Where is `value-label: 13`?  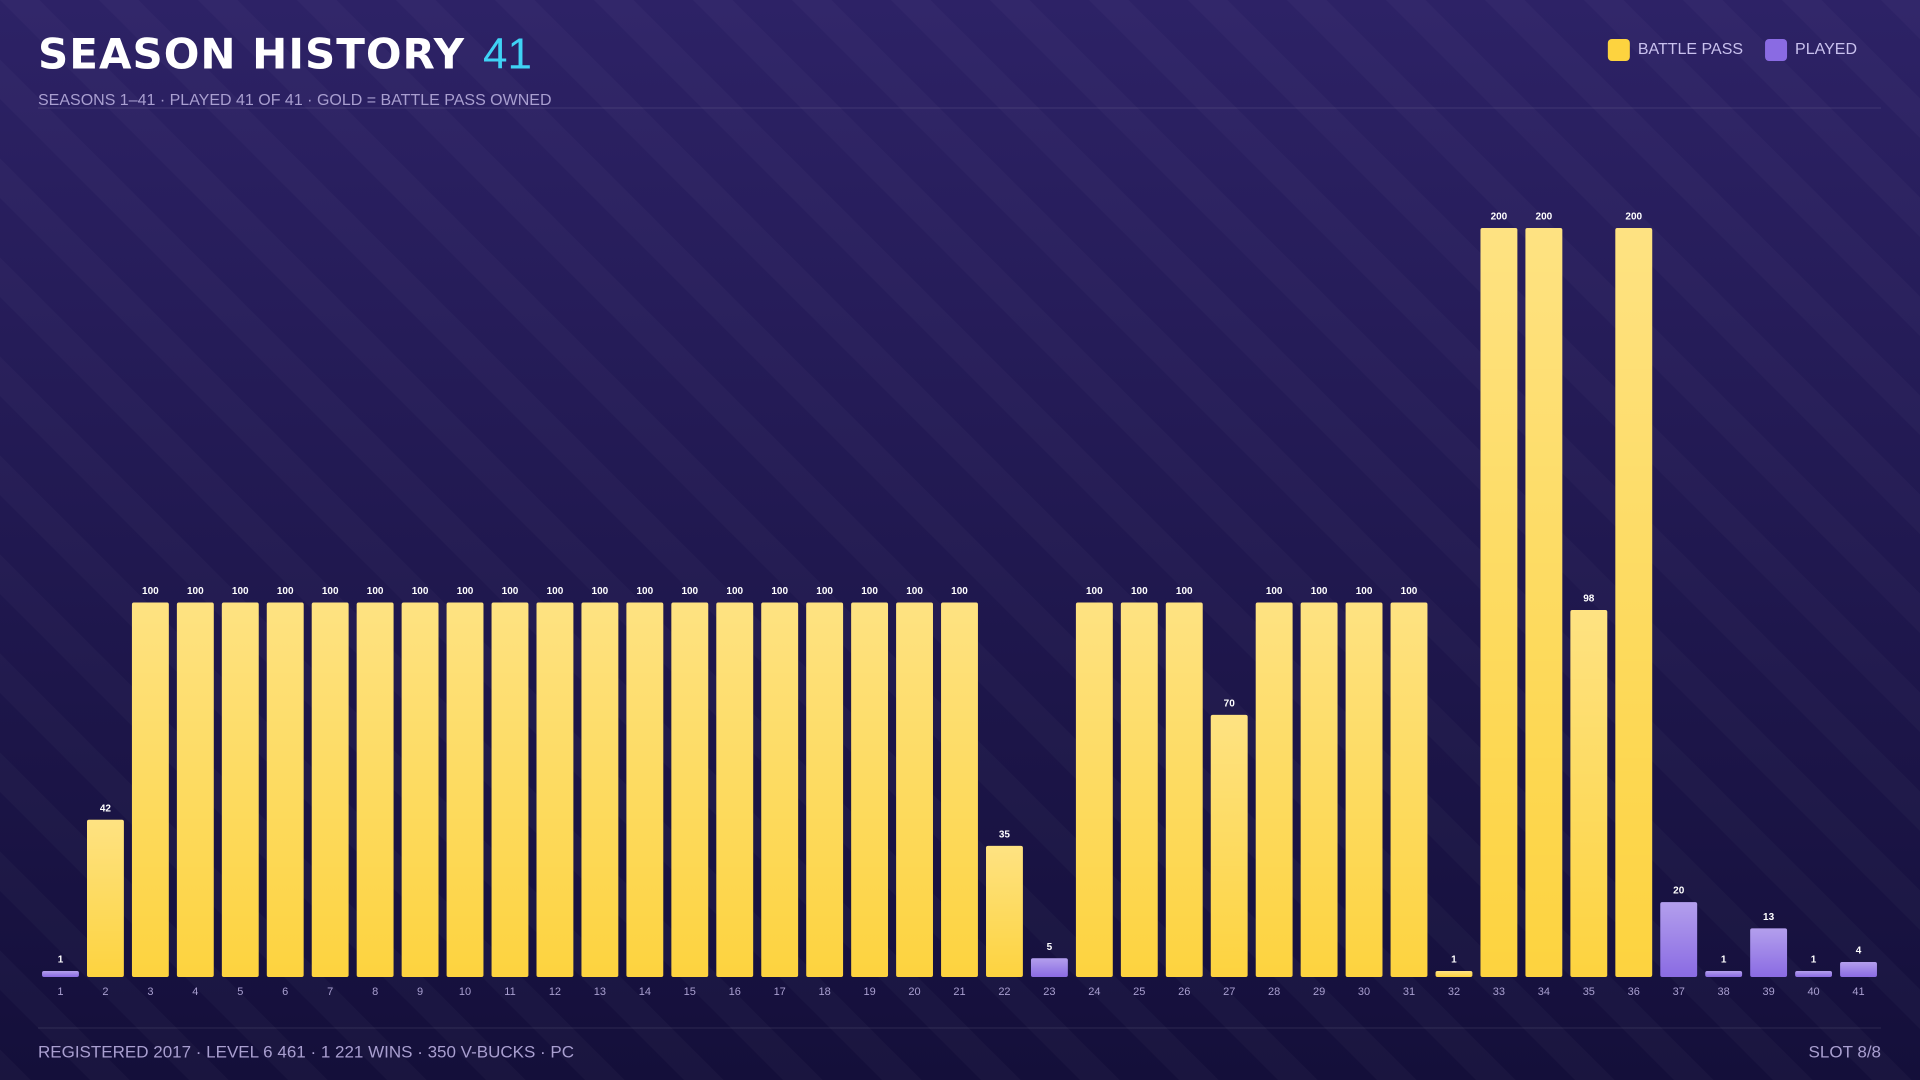 value-label: 13 is located at coordinates (1769, 917).